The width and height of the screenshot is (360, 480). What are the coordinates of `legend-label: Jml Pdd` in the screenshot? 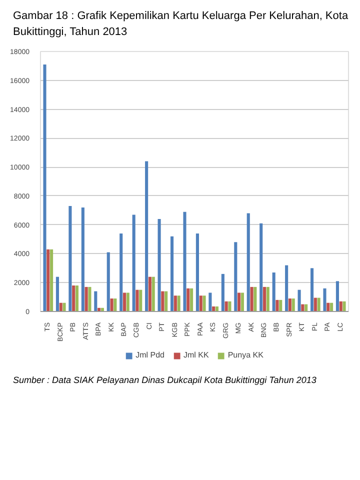 It's located at (150, 355).